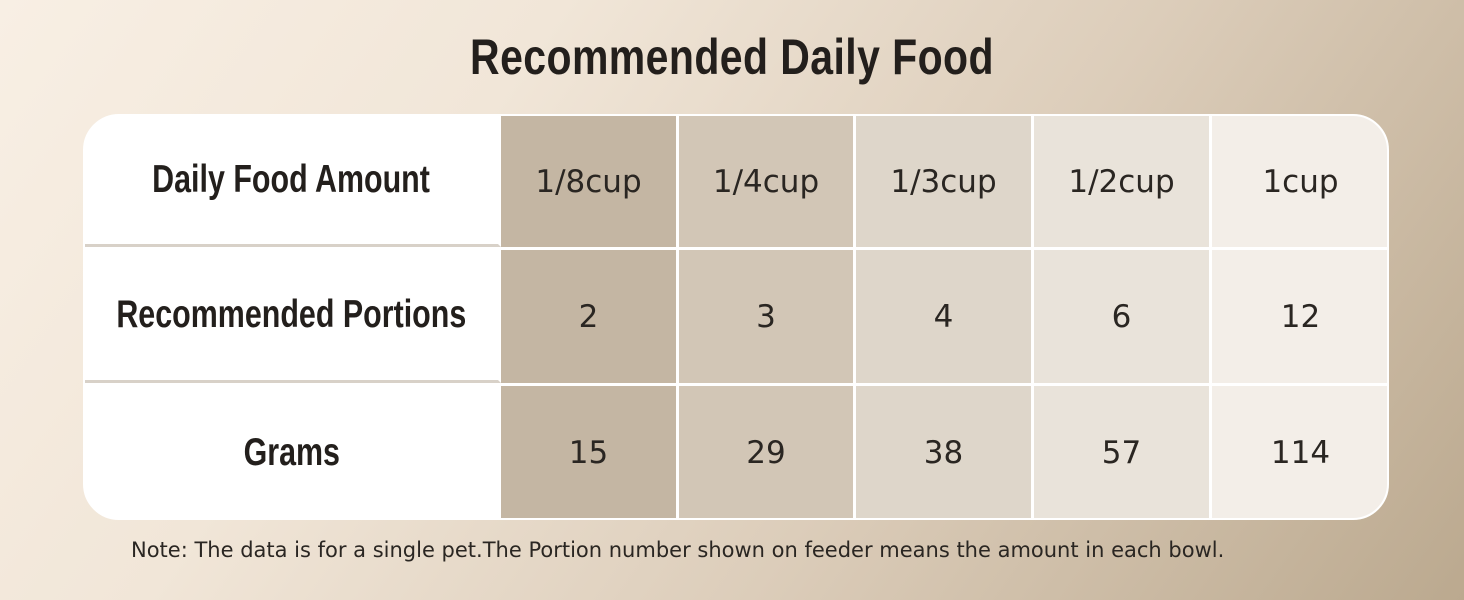  Describe the element at coordinates (1123, 452) in the screenshot. I see `table-cell: 57` at that location.